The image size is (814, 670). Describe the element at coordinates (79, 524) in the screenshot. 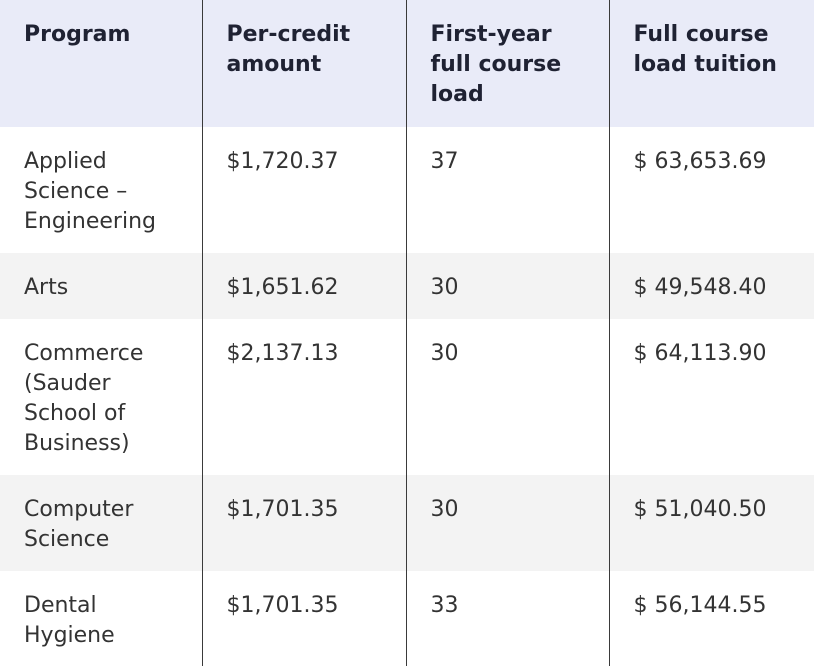

I see `cell-program: Computer Science` at that location.